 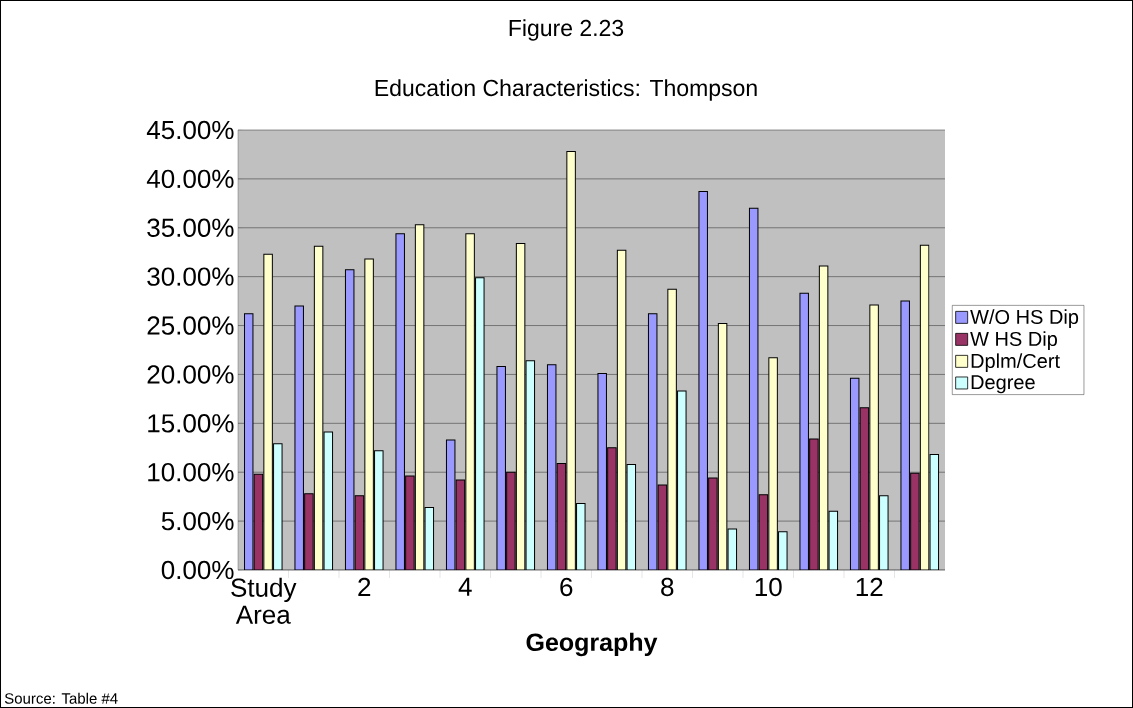 I want to click on legend-label: W HS Dip, so click(x=1013, y=341).